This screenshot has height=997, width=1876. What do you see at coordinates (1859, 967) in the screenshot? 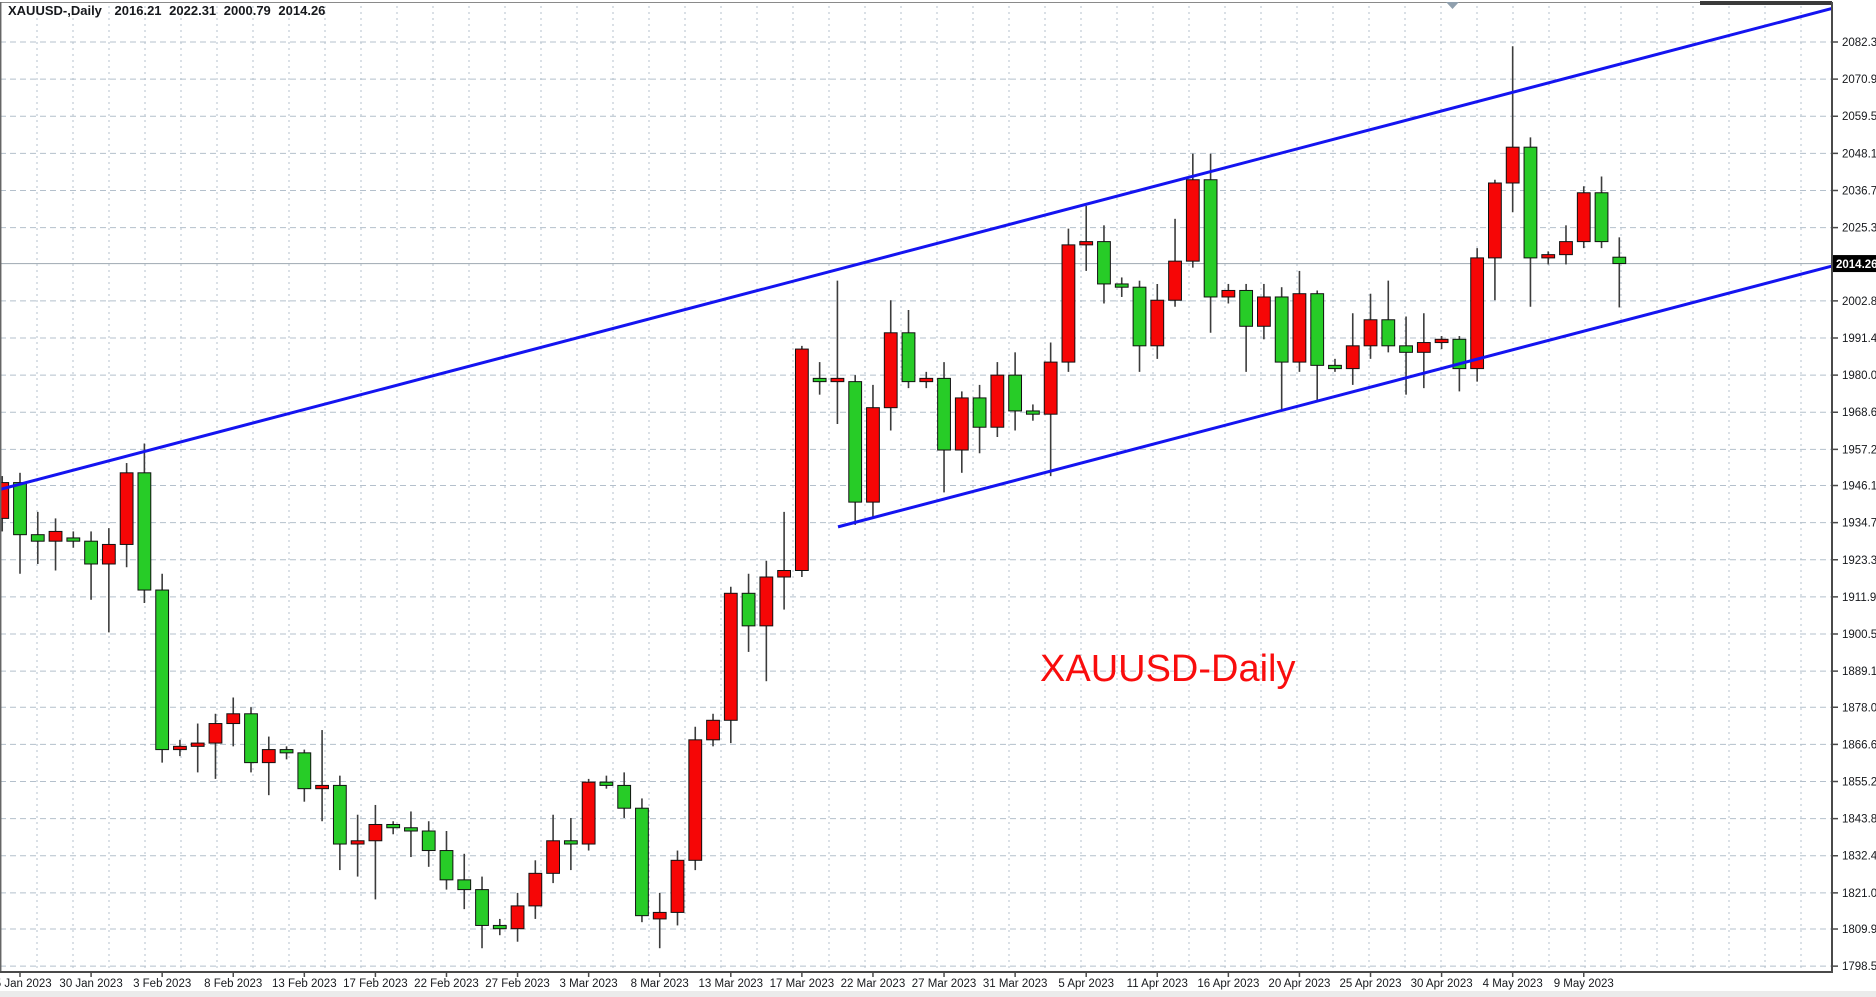
I see `price-axis-label: 1798.50` at bounding box center [1859, 967].